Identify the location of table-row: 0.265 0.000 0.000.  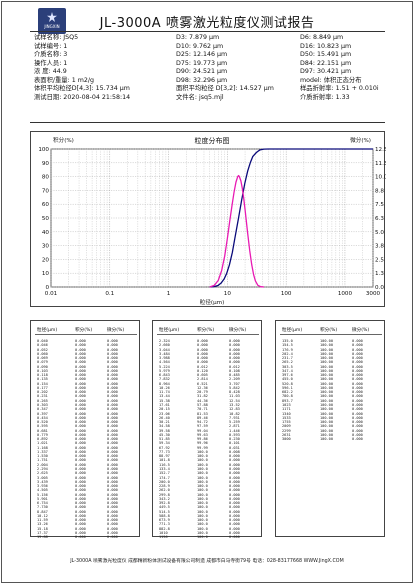
(86, 401).